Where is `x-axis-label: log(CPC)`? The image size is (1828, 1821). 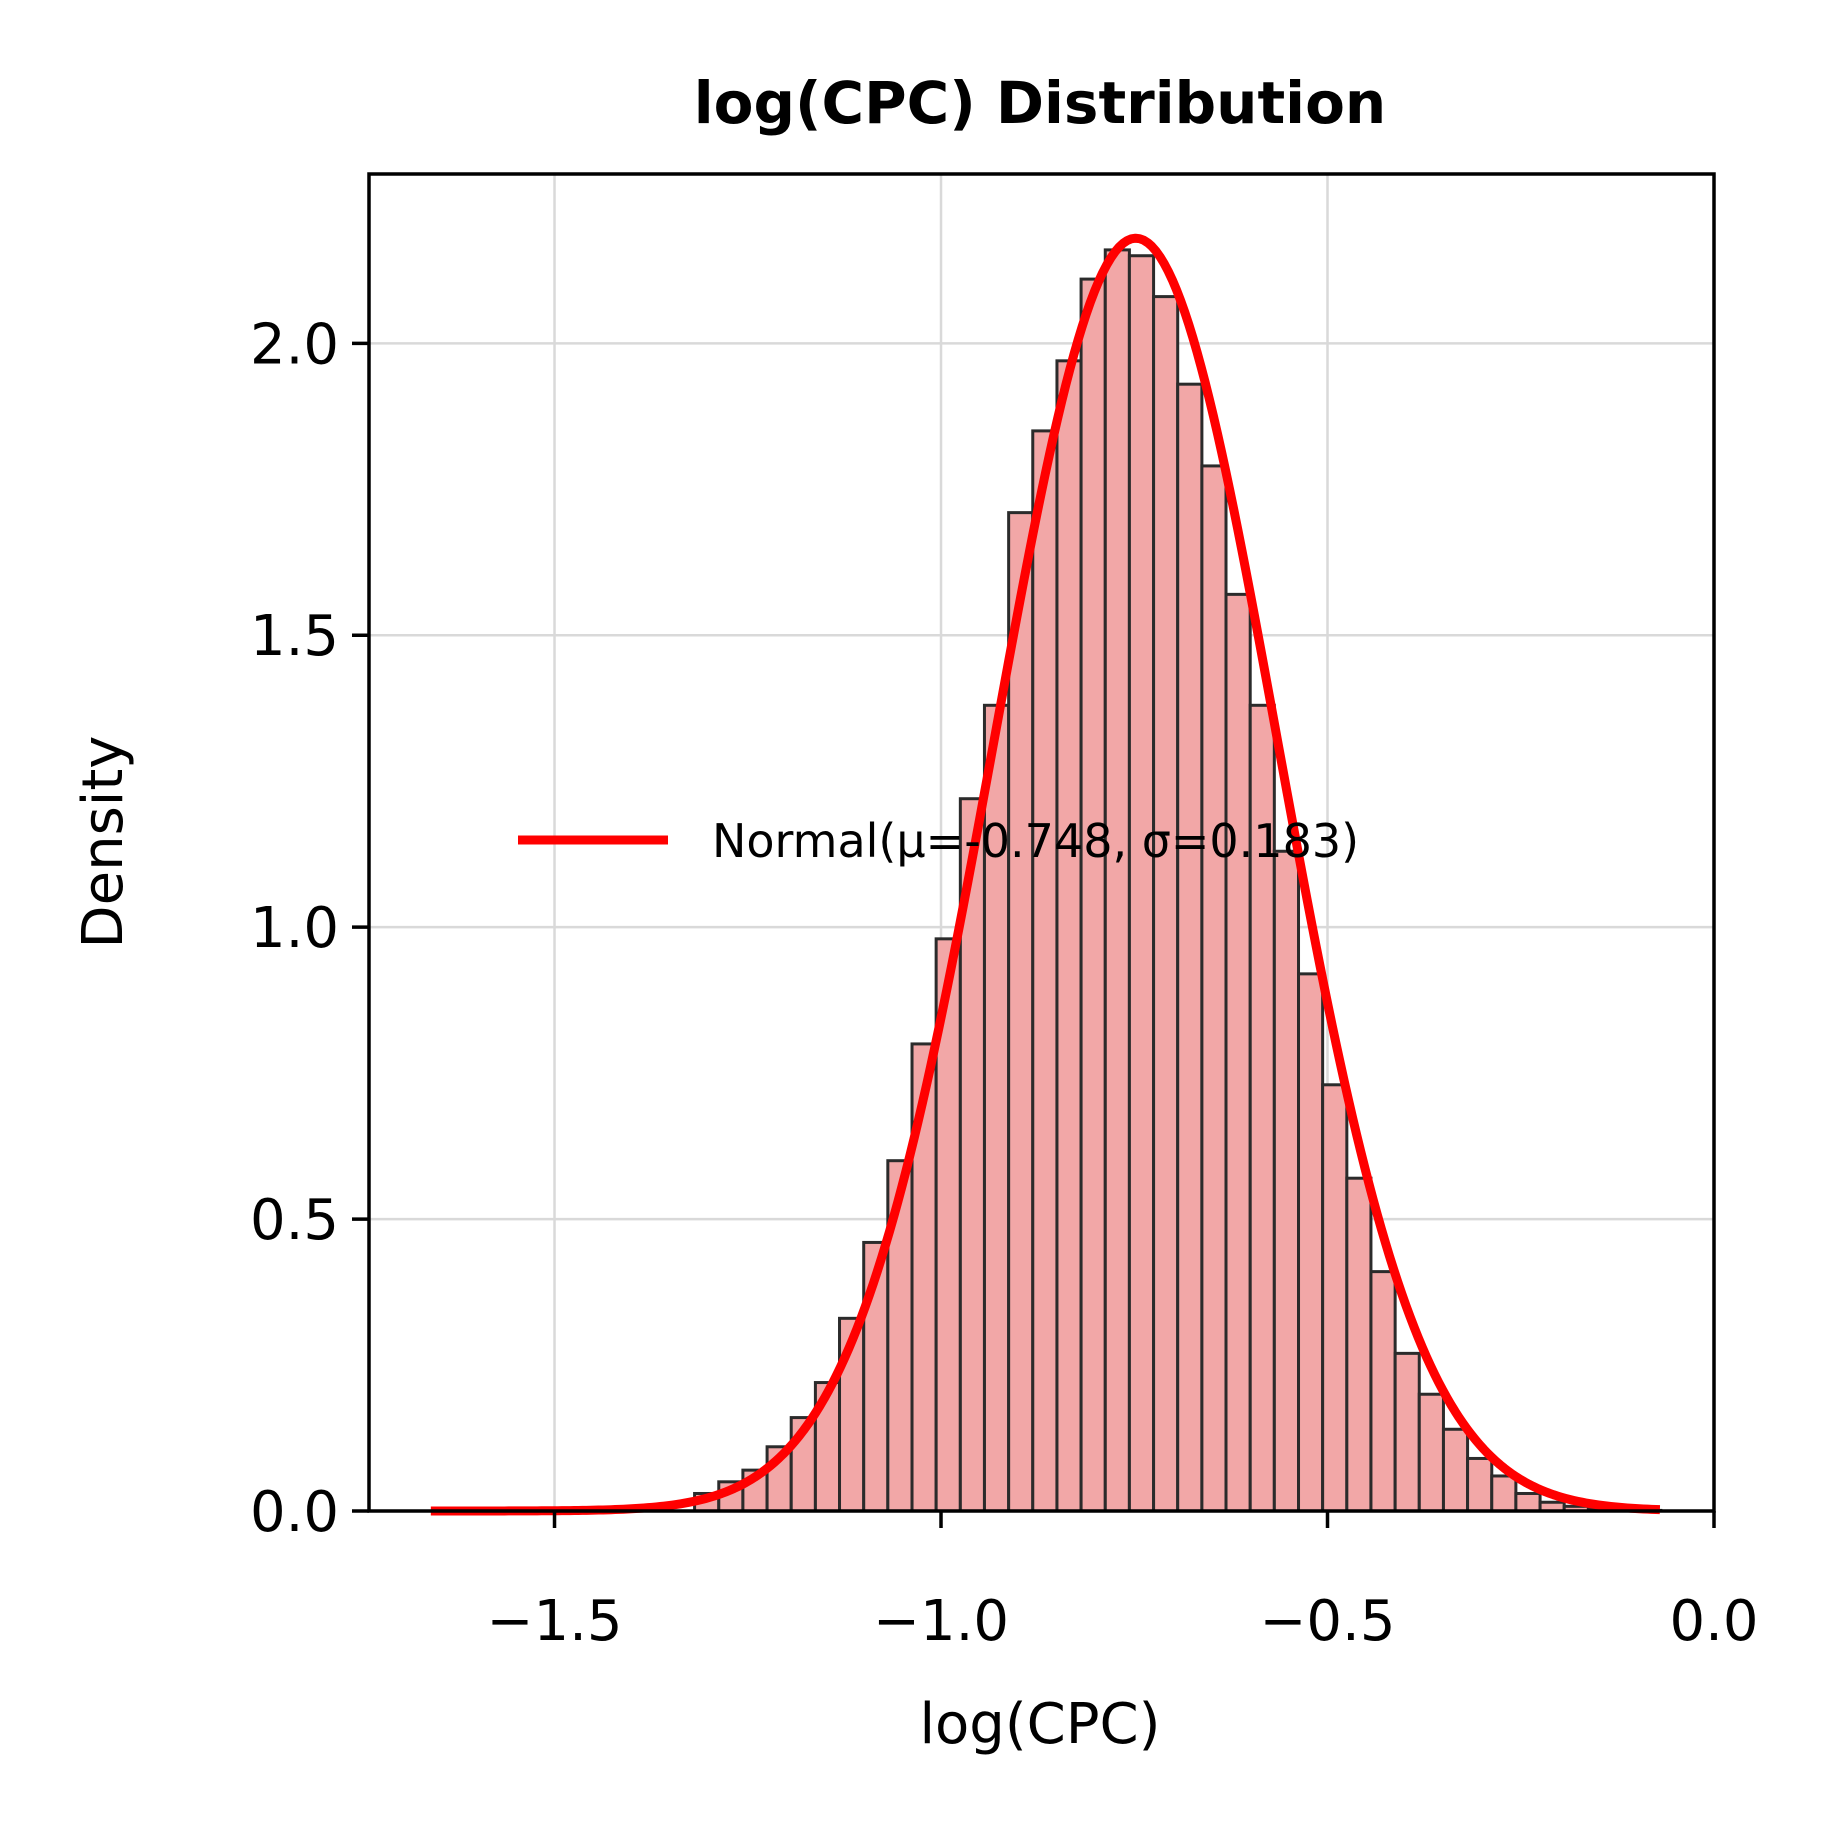 x-axis-label: log(CPC) is located at coordinates (1039, 1724).